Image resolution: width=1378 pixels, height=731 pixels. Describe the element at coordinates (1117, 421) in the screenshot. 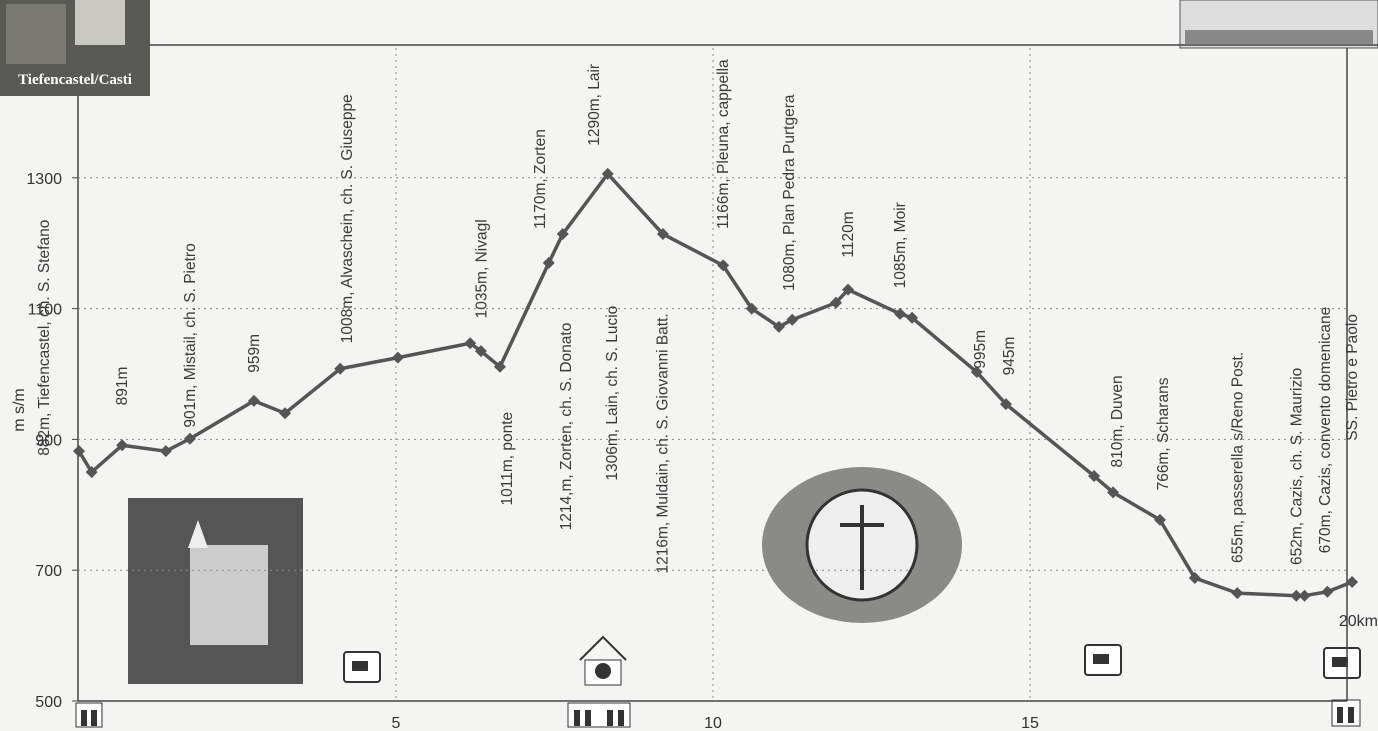

I see `point-annotation: 810m, Duven` at that location.